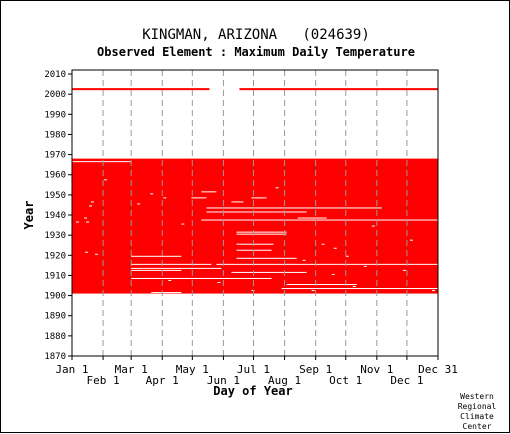 The width and height of the screenshot is (510, 434). I want to click on x-tick-label: Jun 1, so click(223, 380).